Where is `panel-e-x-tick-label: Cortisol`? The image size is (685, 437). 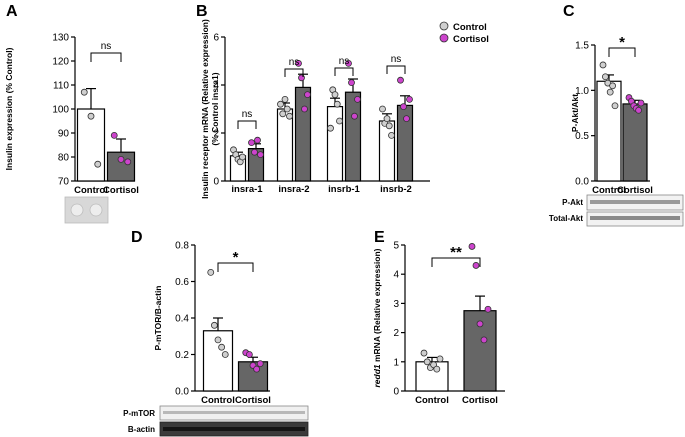 panel-e-x-tick-label: Cortisol is located at coordinates (480, 400).